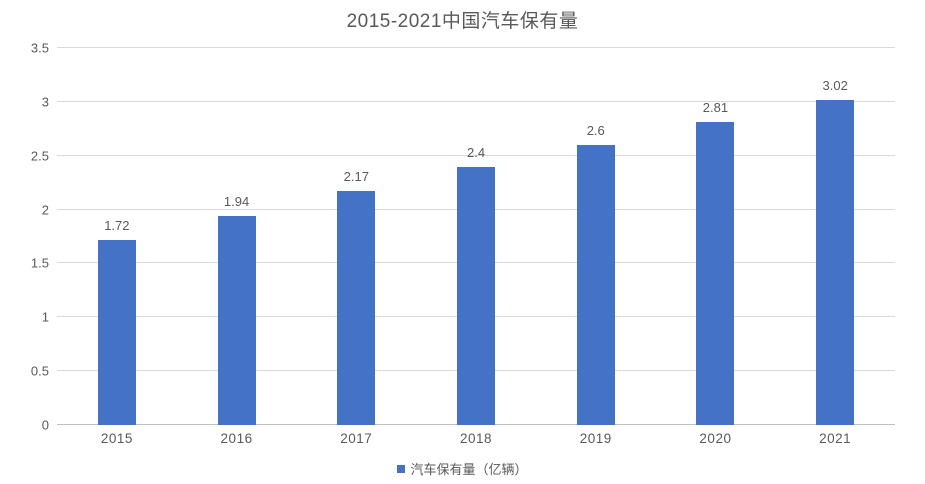 Image resolution: width=925 pixels, height=484 pixels. What do you see at coordinates (835, 85) in the screenshot?
I see `data-label: 3.02` at bounding box center [835, 85].